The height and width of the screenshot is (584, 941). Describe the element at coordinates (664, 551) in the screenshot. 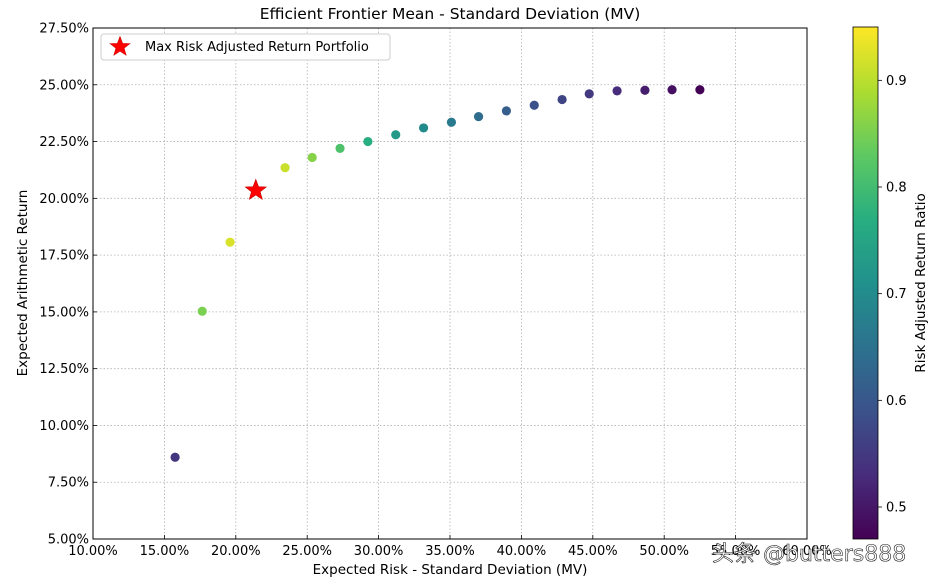

I see `x-tick-label: 50.00%` at that location.